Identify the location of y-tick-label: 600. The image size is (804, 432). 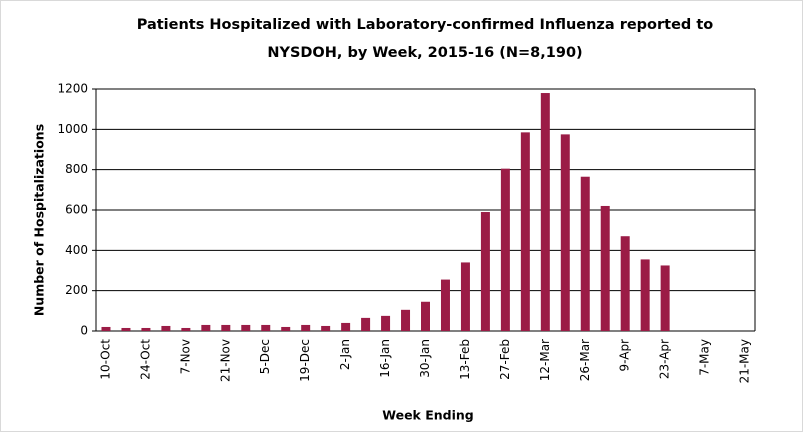
(76, 210).